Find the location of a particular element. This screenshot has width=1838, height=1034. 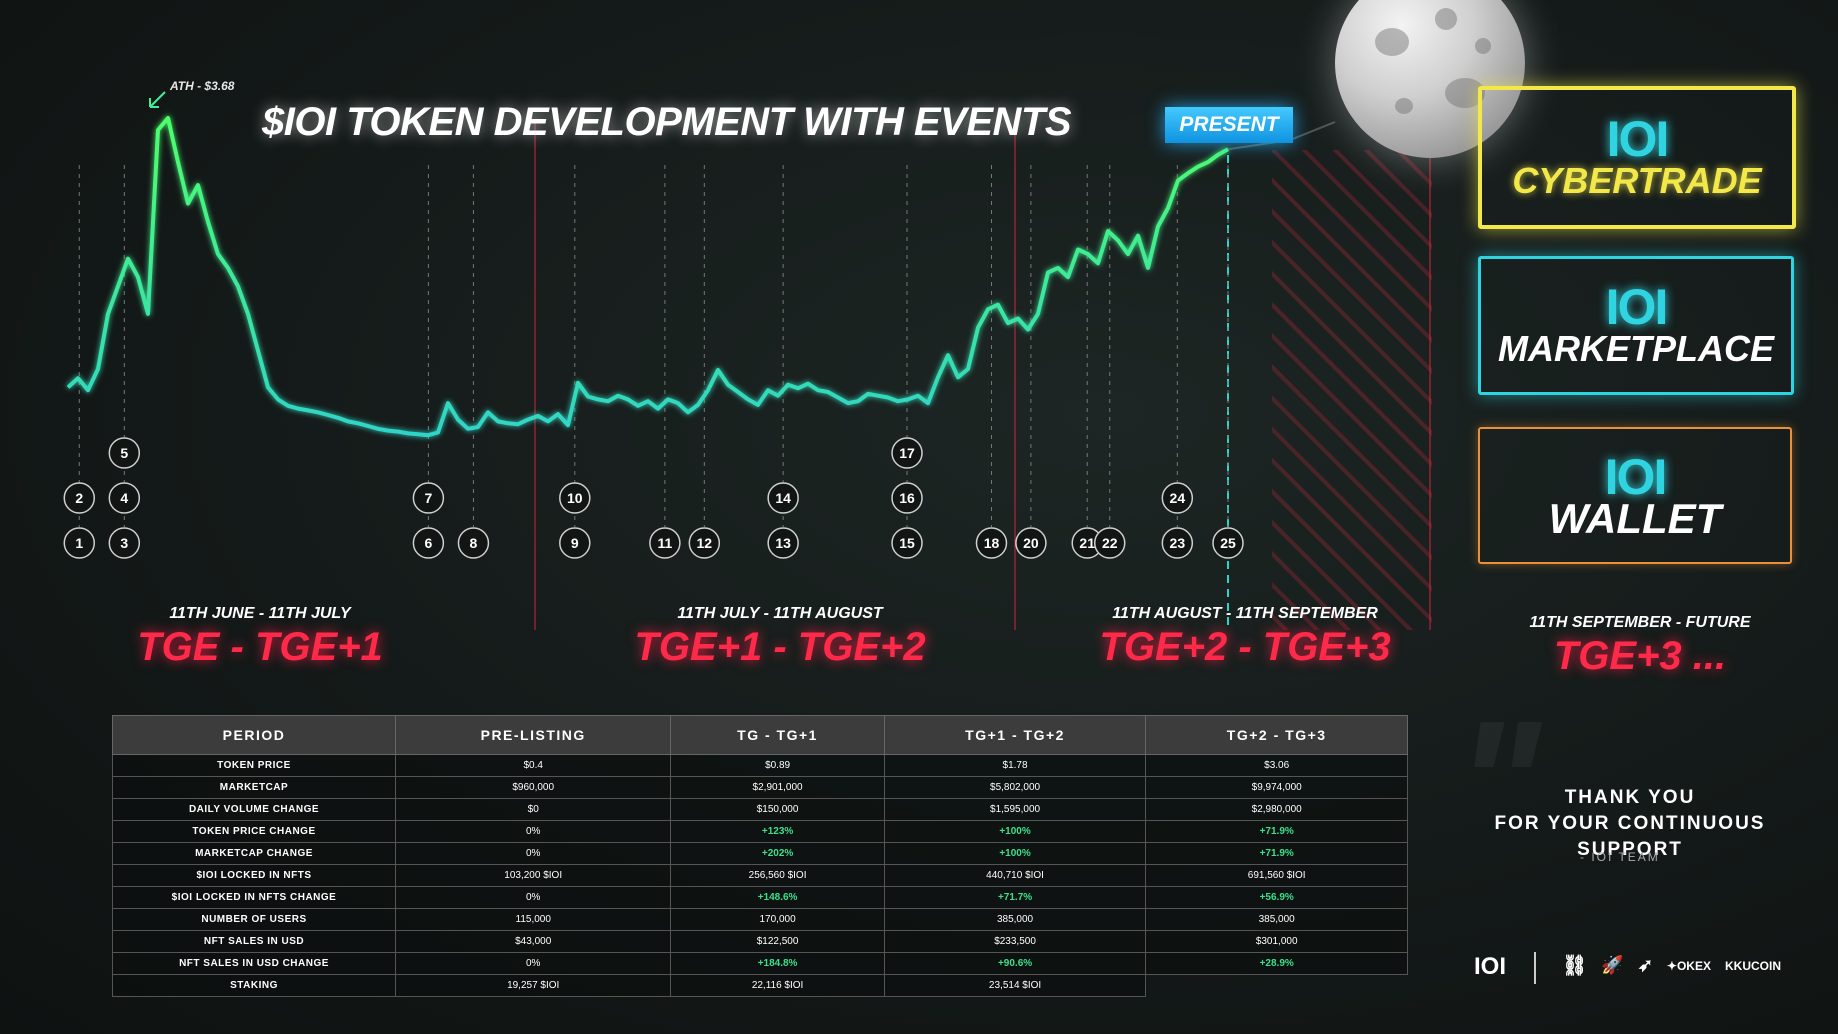

table-cell: +71.7% is located at coordinates (1015, 897).